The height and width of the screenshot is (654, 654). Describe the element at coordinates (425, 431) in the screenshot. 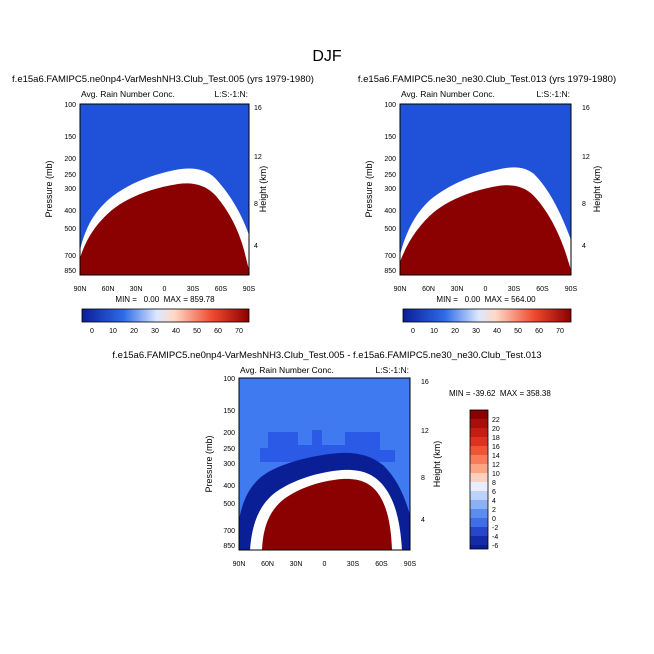

I see `panel-3-ytick-right-12: 12` at that location.